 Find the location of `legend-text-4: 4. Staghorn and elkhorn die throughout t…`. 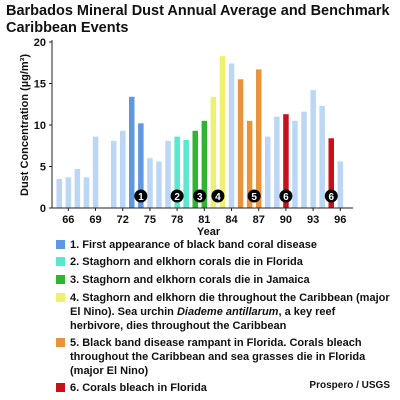

legend-text-4: 4. Staghorn and elkhorn die throughout t… is located at coordinates (230, 312).